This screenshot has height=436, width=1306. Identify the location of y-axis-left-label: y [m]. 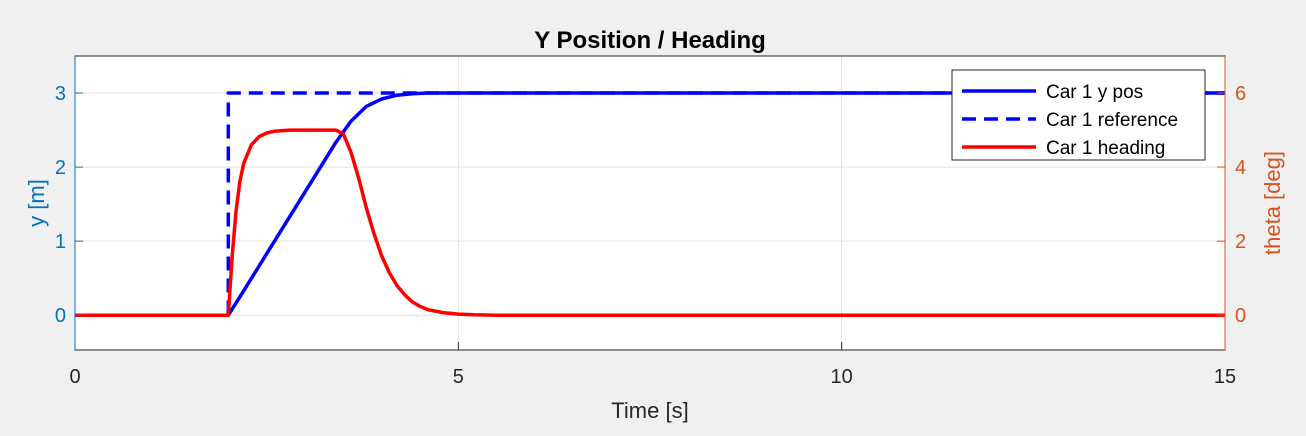
(36, 203).